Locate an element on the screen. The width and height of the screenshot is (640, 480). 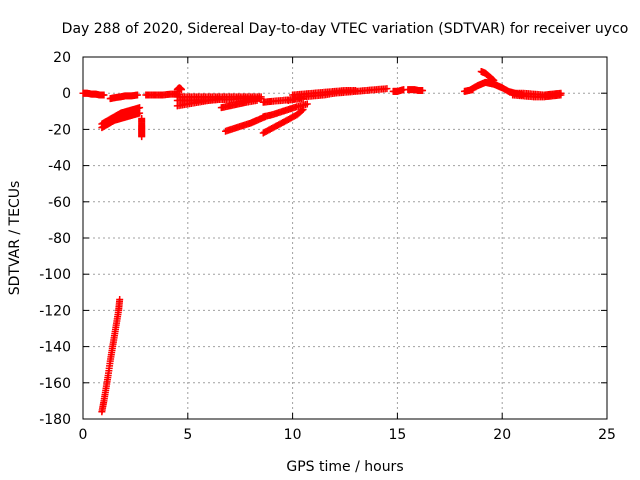
x-tick-label: 0 is located at coordinates (83, 435).